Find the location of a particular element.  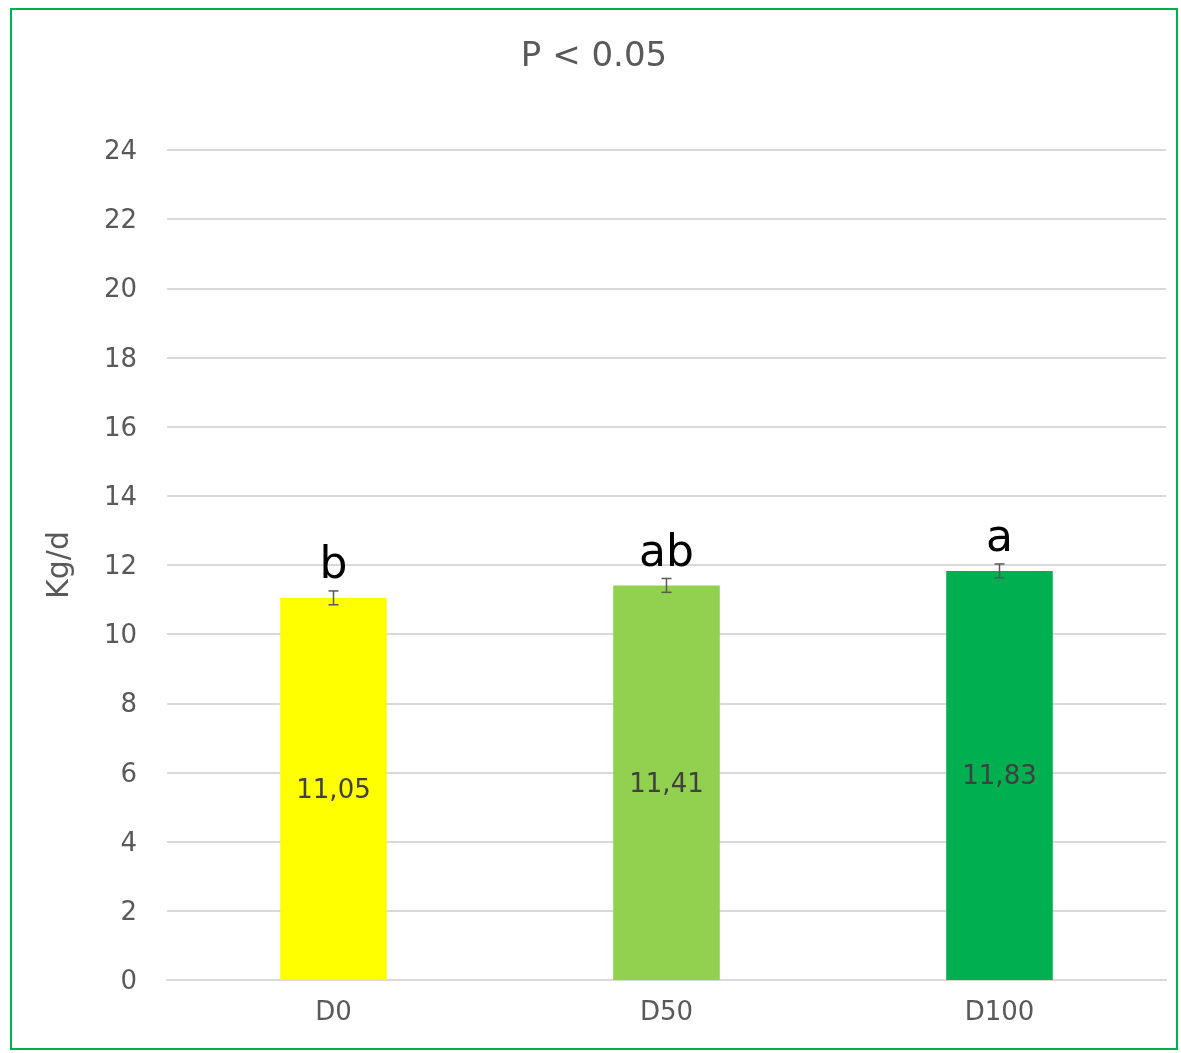

x-tick-label: D50 is located at coordinates (666, 1011).